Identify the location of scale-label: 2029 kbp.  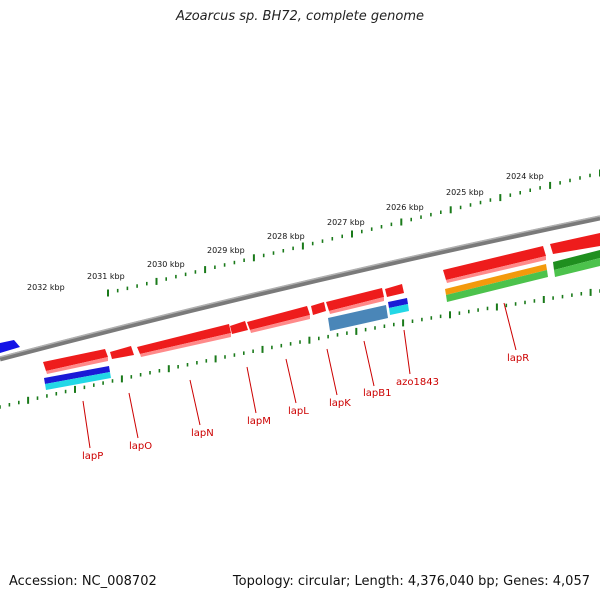
(226, 250).